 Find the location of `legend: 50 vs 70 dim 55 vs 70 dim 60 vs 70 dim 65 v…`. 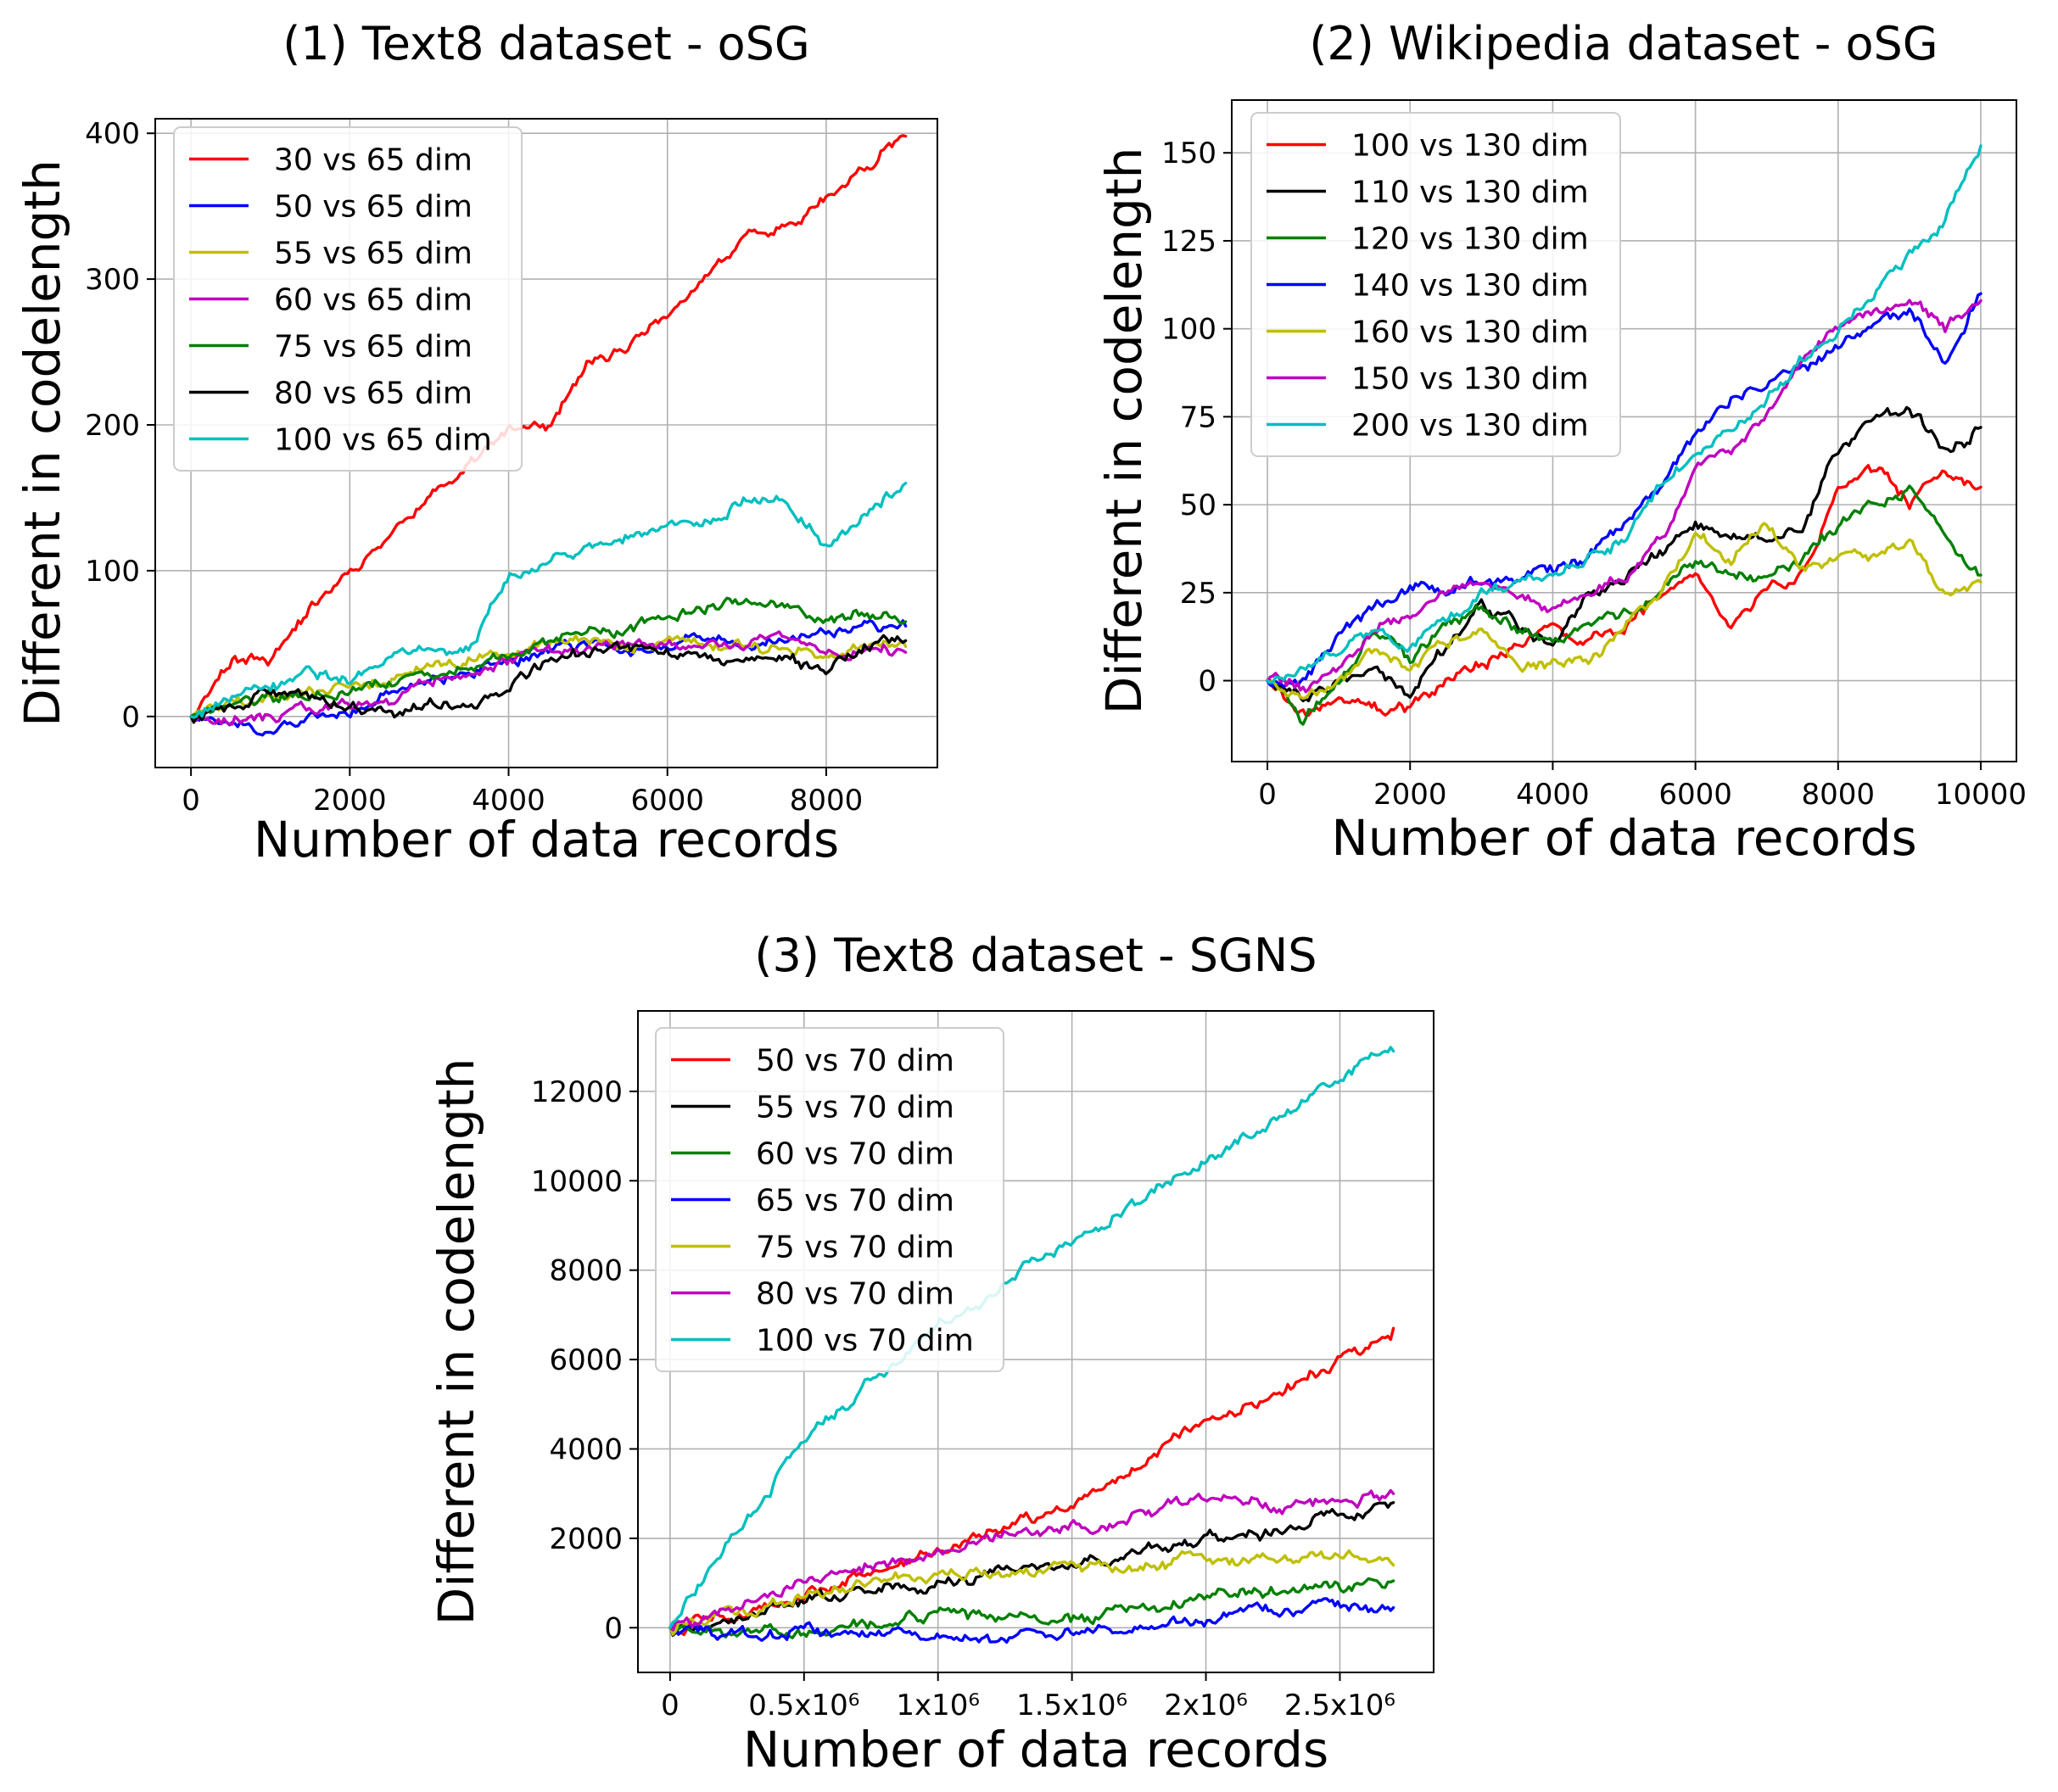

legend: 50 vs 70 dim 55 vs 70 dim 60 vs 70 dim 65 v… is located at coordinates (829, 1199).